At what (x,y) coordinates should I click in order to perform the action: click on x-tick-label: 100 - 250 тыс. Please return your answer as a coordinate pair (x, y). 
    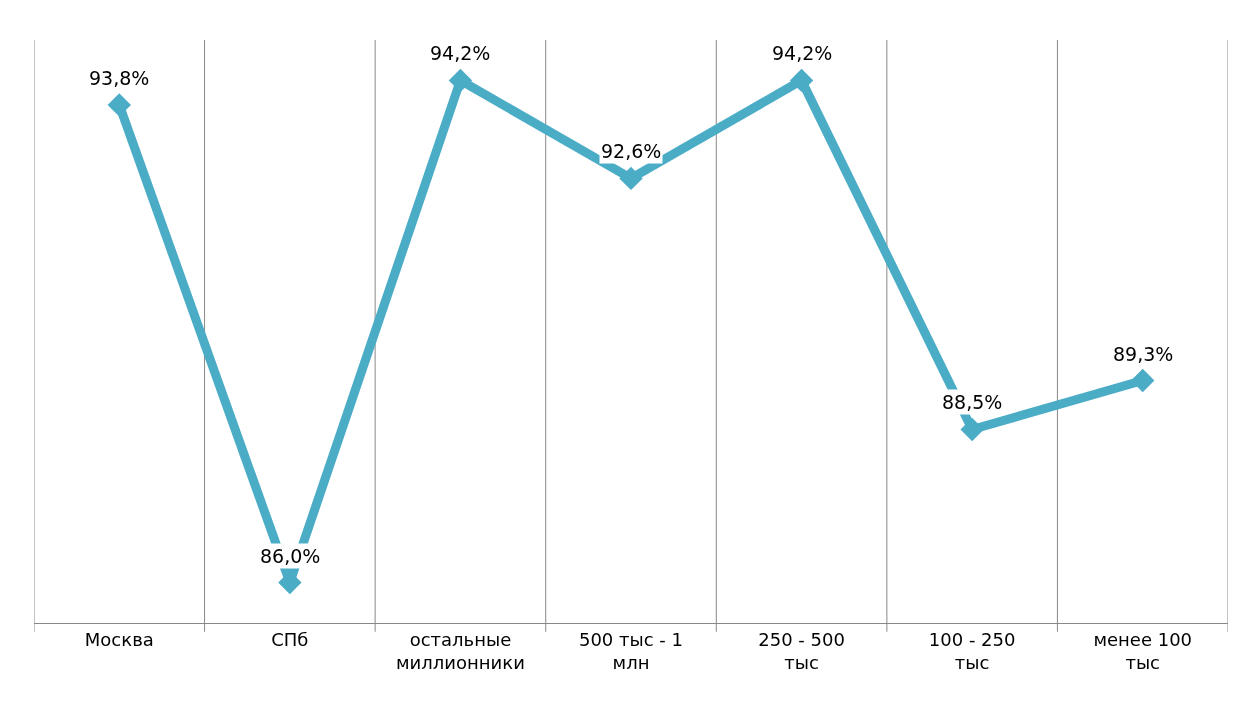
    Looking at the image, I should click on (972, 650).